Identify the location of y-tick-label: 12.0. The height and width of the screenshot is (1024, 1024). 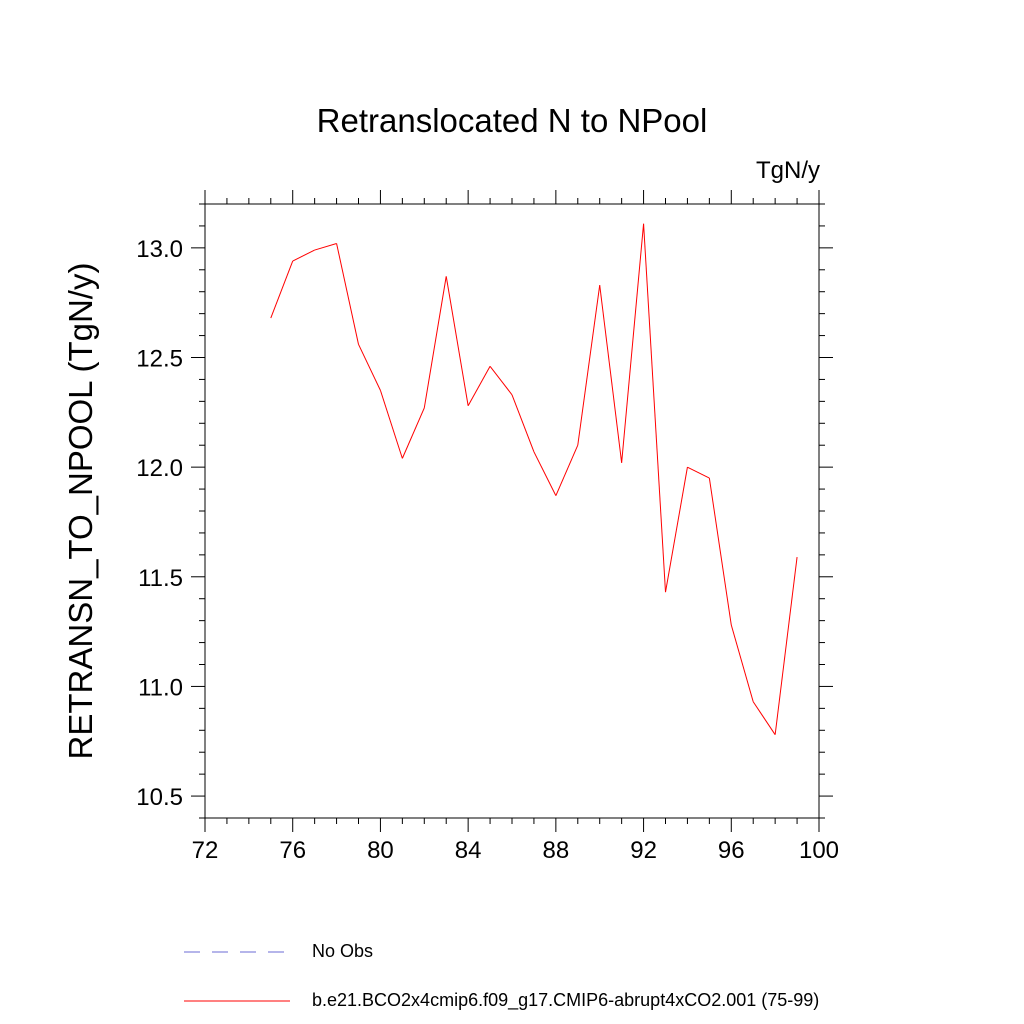
(159, 468).